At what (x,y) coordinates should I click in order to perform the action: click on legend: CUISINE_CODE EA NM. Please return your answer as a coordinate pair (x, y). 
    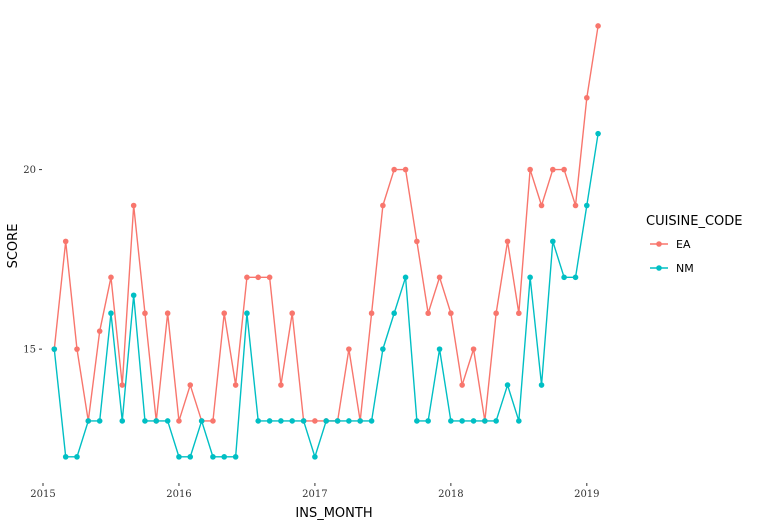
    Looking at the image, I should click on (694, 244).